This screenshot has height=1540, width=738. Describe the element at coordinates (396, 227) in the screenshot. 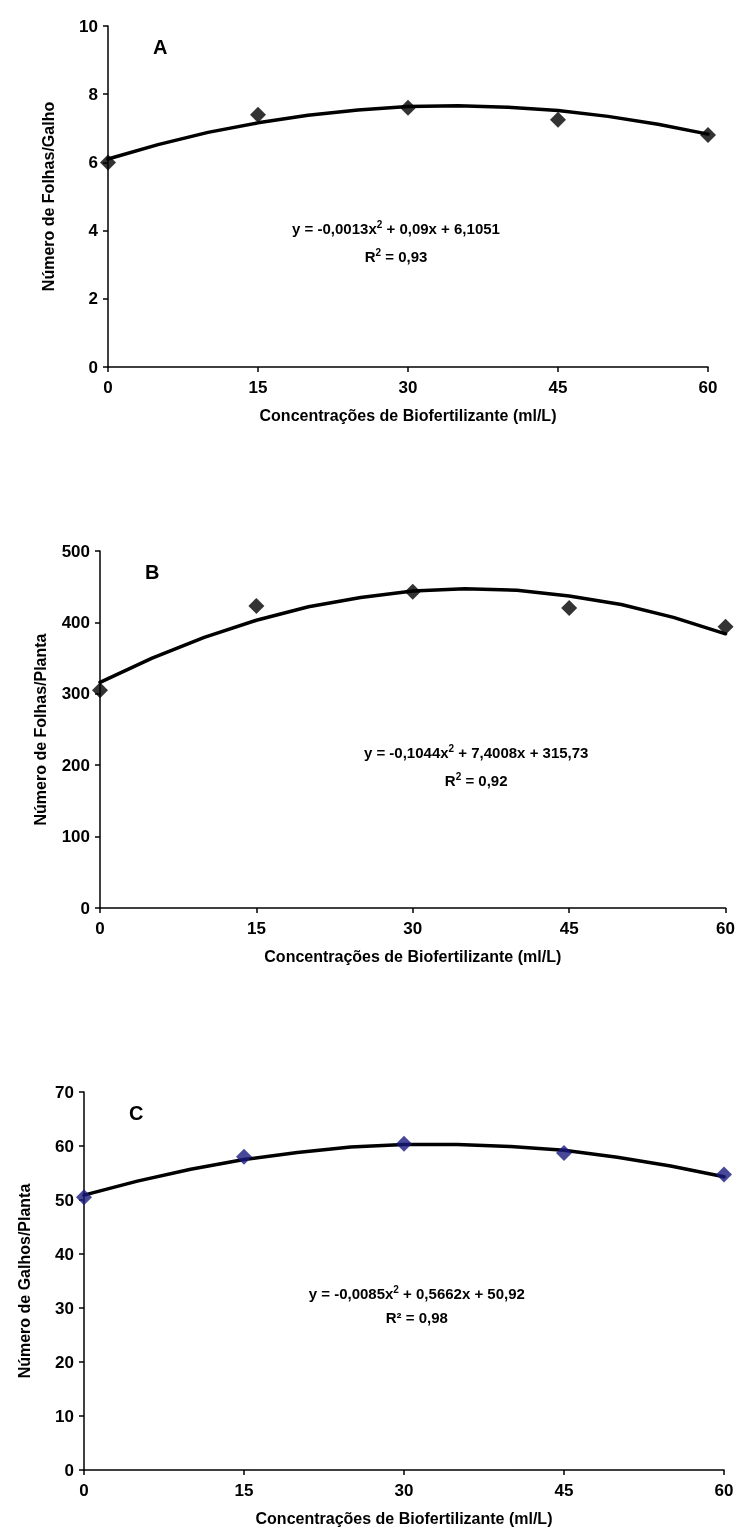

I see `annotation: y = -0,0013x$^{2}$ + 0,09x + 6,1051` at that location.